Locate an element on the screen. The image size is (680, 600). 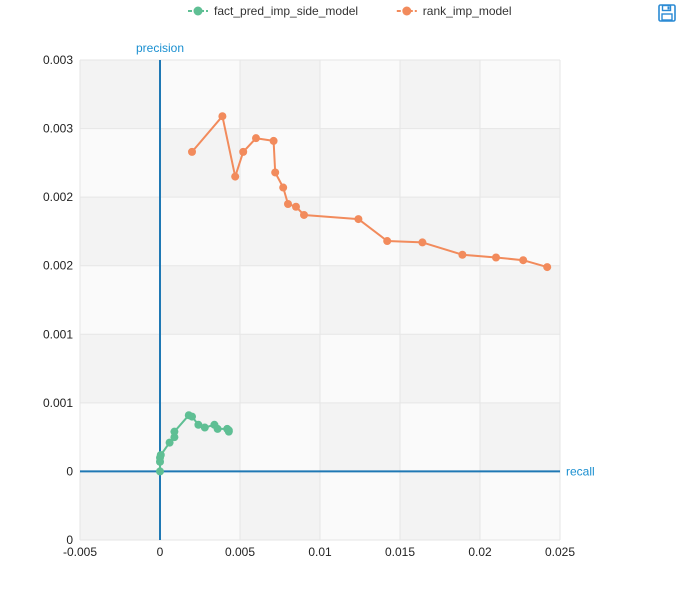
floppy-disk-icon is located at coordinates (667, 13).